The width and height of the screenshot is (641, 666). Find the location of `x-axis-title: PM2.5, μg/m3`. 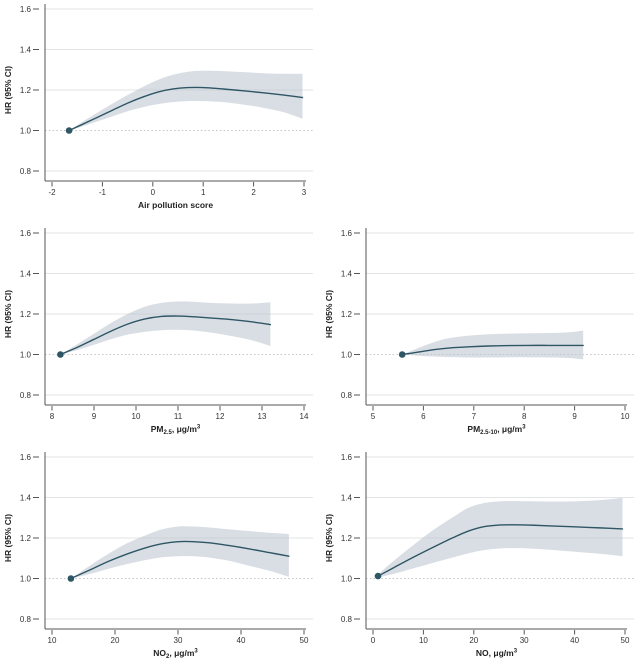

x-axis-title: PM2.5, μg/m3 is located at coordinates (176, 430).